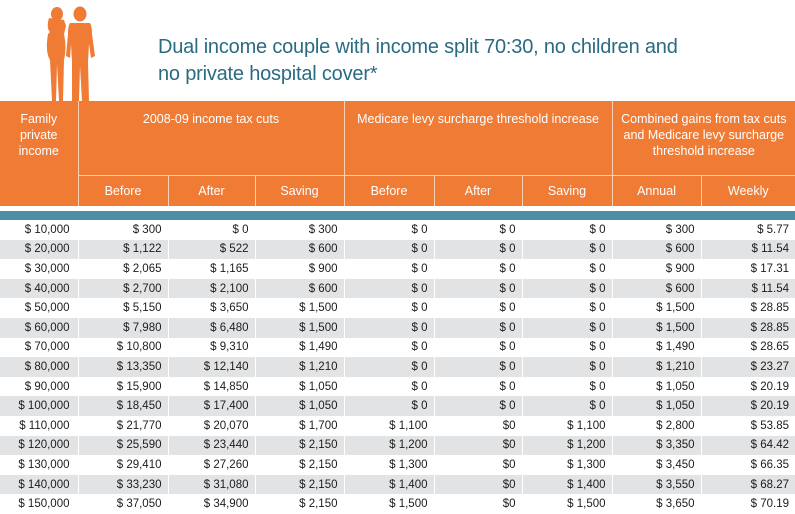 This screenshot has width=795, height=514. What do you see at coordinates (122, 445) in the screenshot?
I see `cell-value: $ 25,590` at bounding box center [122, 445].